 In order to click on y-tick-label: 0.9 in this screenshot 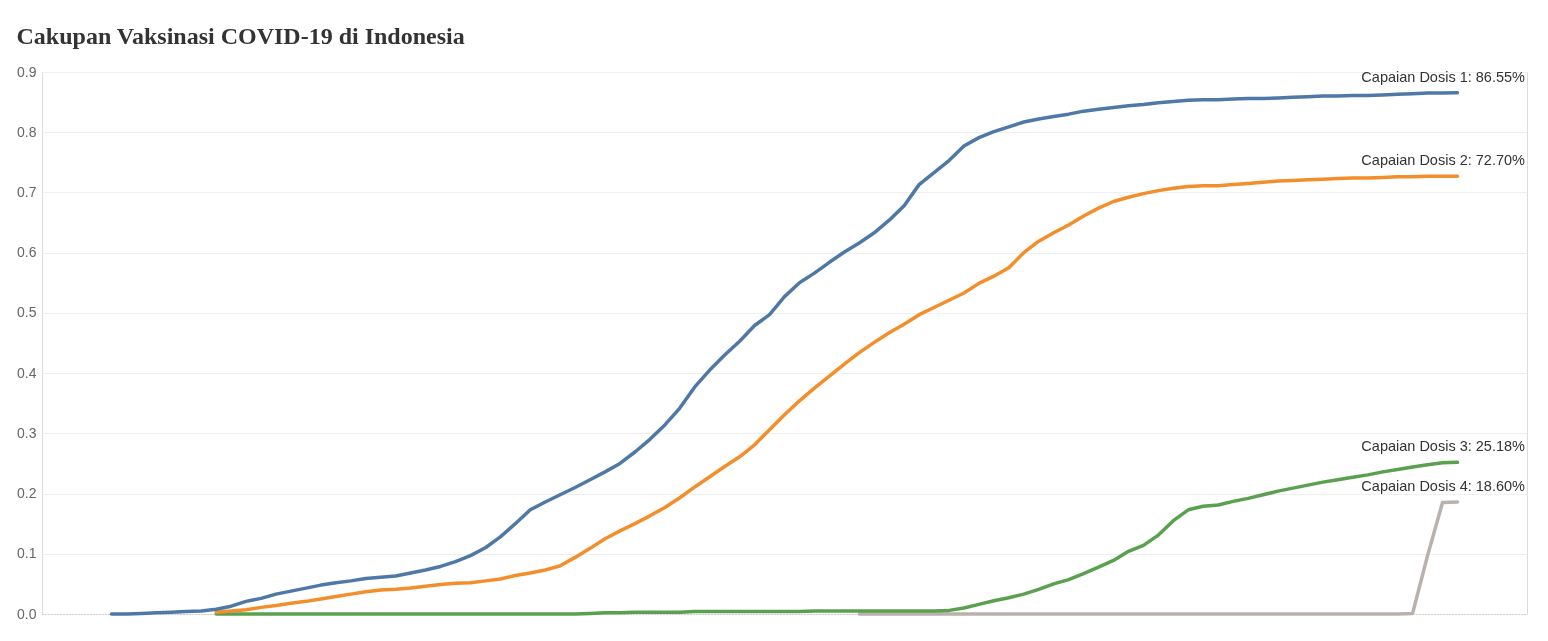, I will do `click(27, 71)`.